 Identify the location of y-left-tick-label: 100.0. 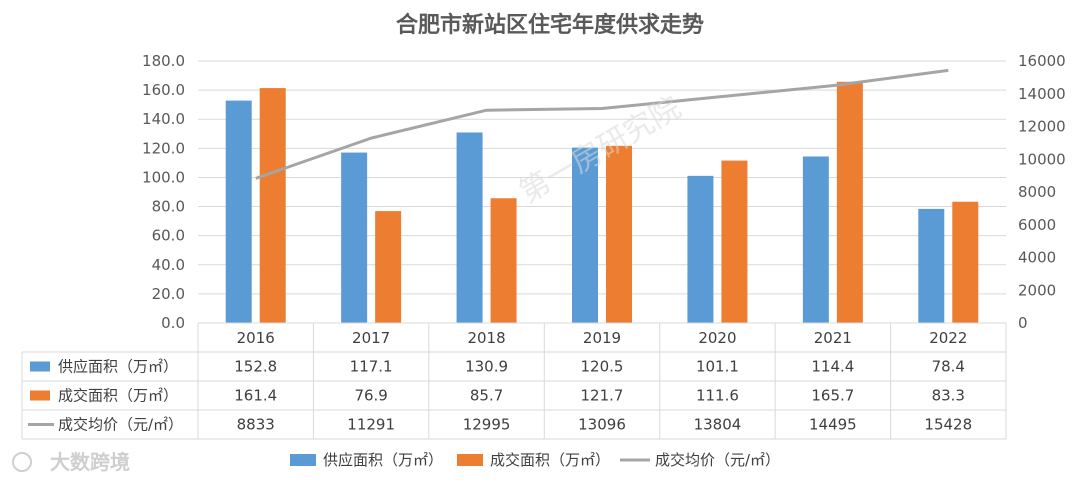
(163, 177).